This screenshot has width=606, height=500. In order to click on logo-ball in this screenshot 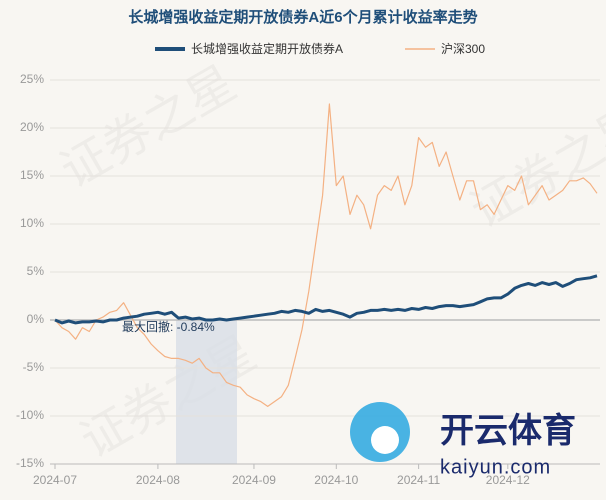, I will do `click(385, 440)`.